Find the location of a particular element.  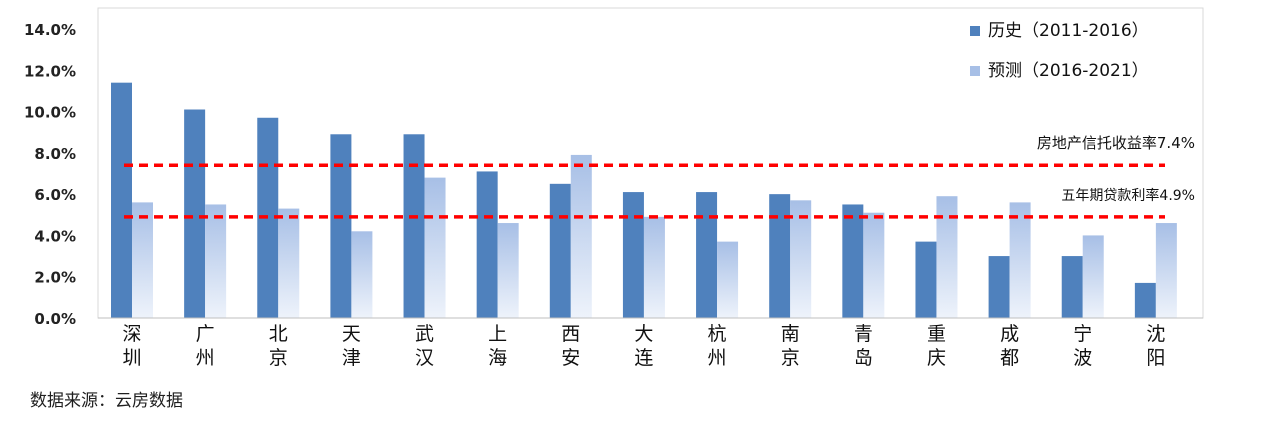

x-tick-label: 重 is located at coordinates (936, 334).